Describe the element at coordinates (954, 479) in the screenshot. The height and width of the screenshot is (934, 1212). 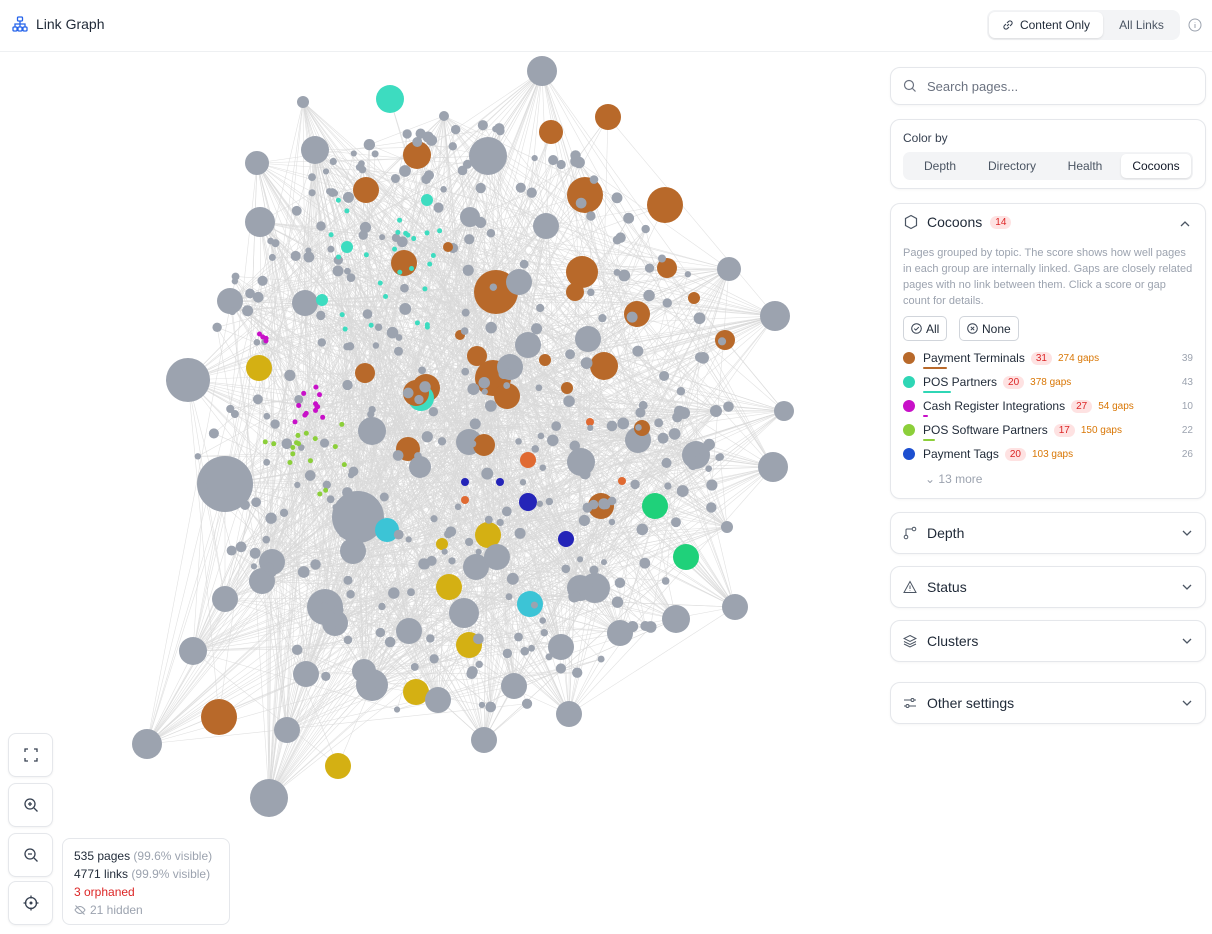
I see `show-more: ⌄ 13 more` at that location.